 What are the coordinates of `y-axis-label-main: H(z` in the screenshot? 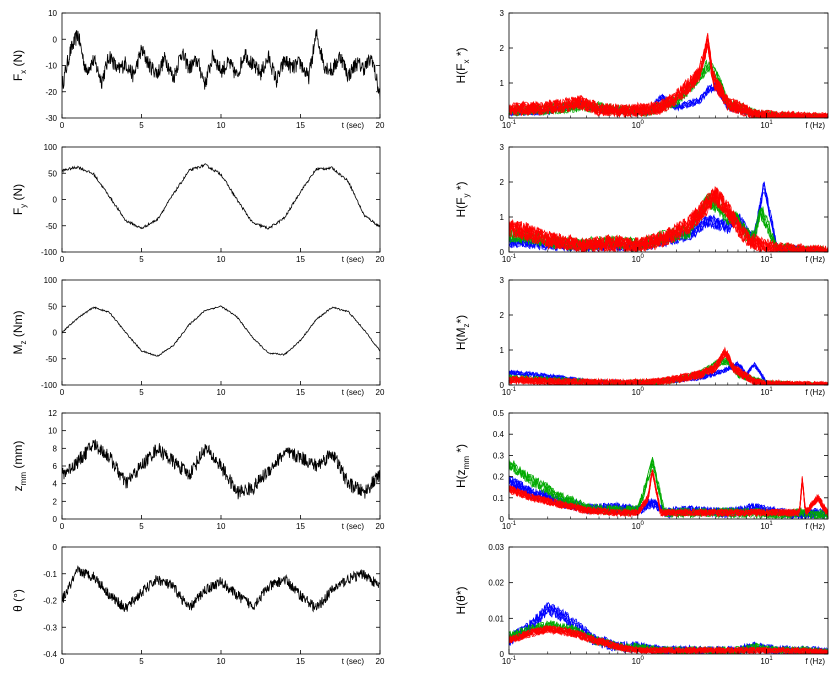 It's located at (461, 478).